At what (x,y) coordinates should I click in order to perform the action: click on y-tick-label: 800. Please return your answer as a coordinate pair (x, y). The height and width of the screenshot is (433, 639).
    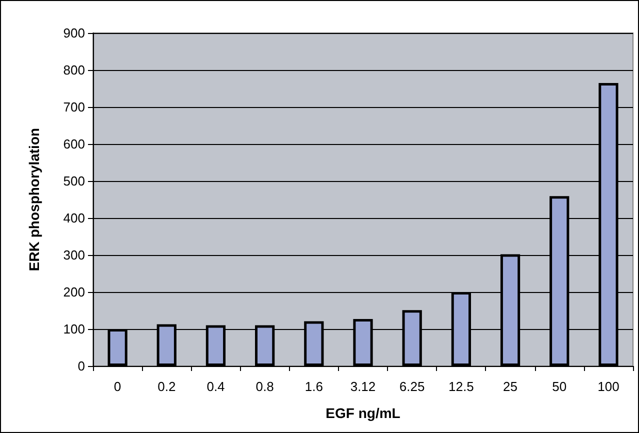
    Looking at the image, I should click on (74, 70).